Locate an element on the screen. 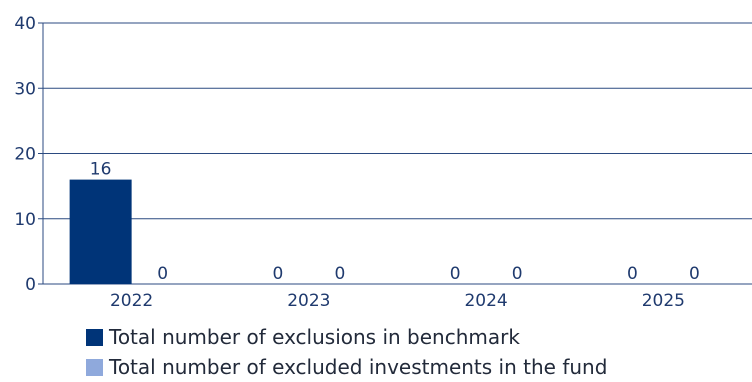 This screenshot has height=382, width=752. legend-label-benchmark: Total number of exclusions in benchmark is located at coordinates (314, 337).